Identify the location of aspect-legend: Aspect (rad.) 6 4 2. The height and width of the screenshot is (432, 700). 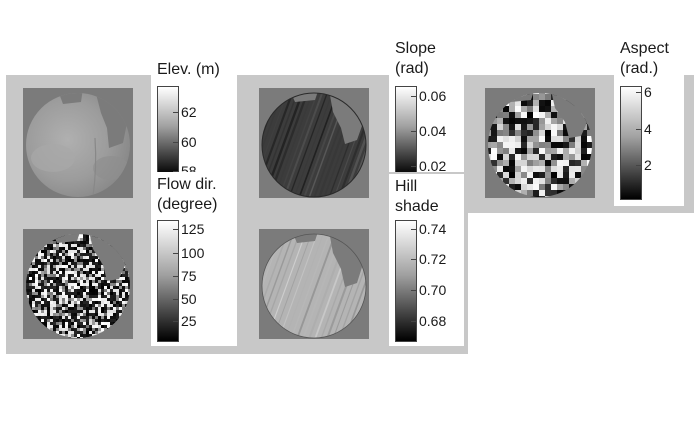
(649, 122).